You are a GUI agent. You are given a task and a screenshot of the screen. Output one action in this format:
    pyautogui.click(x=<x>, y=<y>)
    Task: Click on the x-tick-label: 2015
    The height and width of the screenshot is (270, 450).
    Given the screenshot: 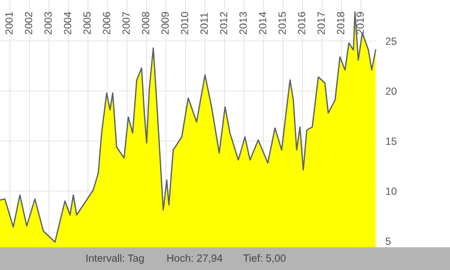 What is the action you would take?
    pyautogui.click(x=282, y=23)
    